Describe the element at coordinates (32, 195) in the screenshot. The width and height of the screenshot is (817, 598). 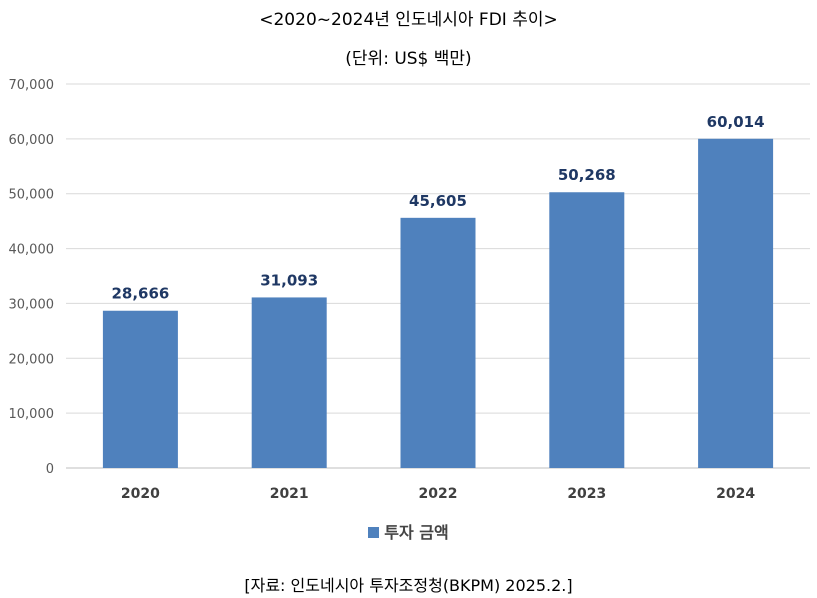
I see `y-tick-label: 50,000` at that location.